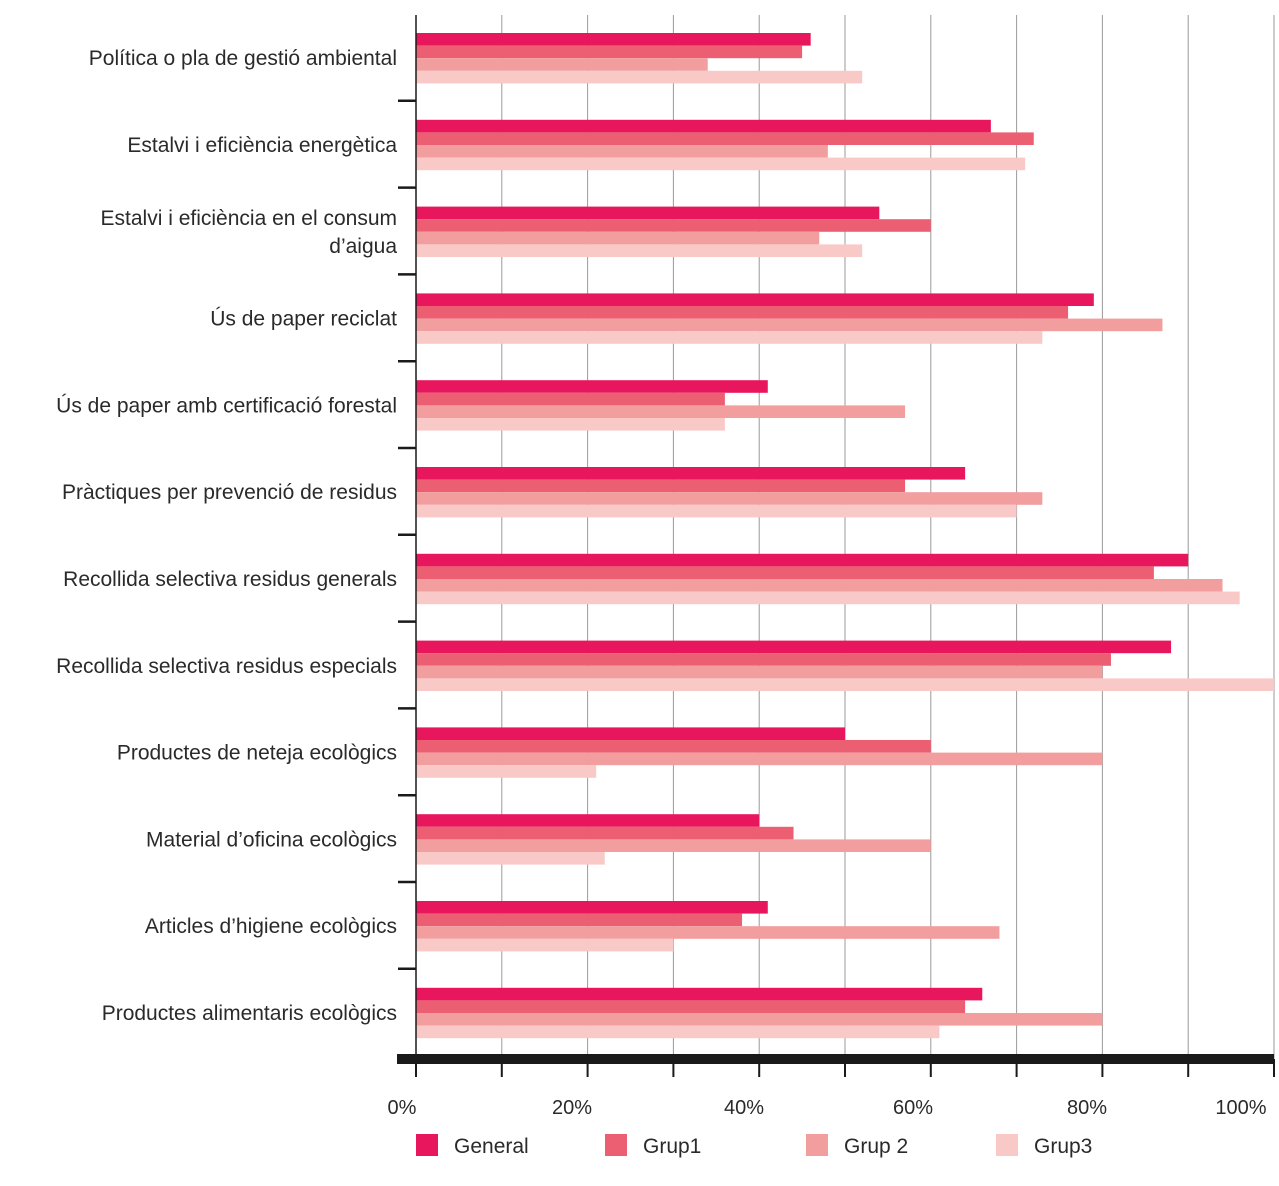 The height and width of the screenshot is (1186, 1279). What do you see at coordinates (835, 1059) in the screenshot?
I see `x-axis-line` at bounding box center [835, 1059].